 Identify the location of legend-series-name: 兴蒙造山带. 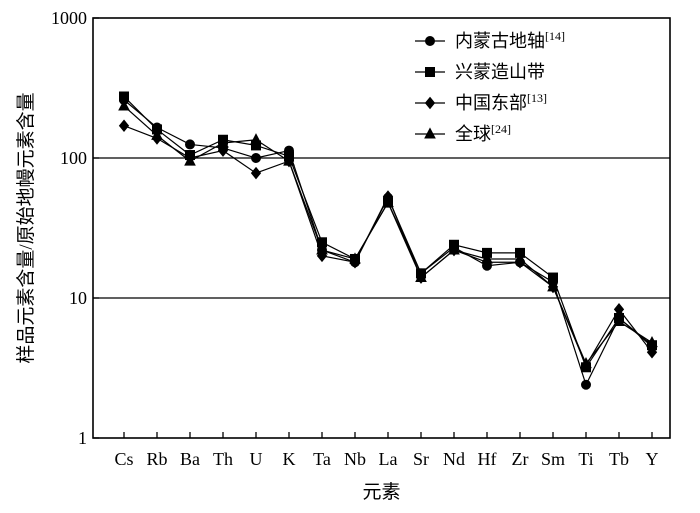
(500, 72).